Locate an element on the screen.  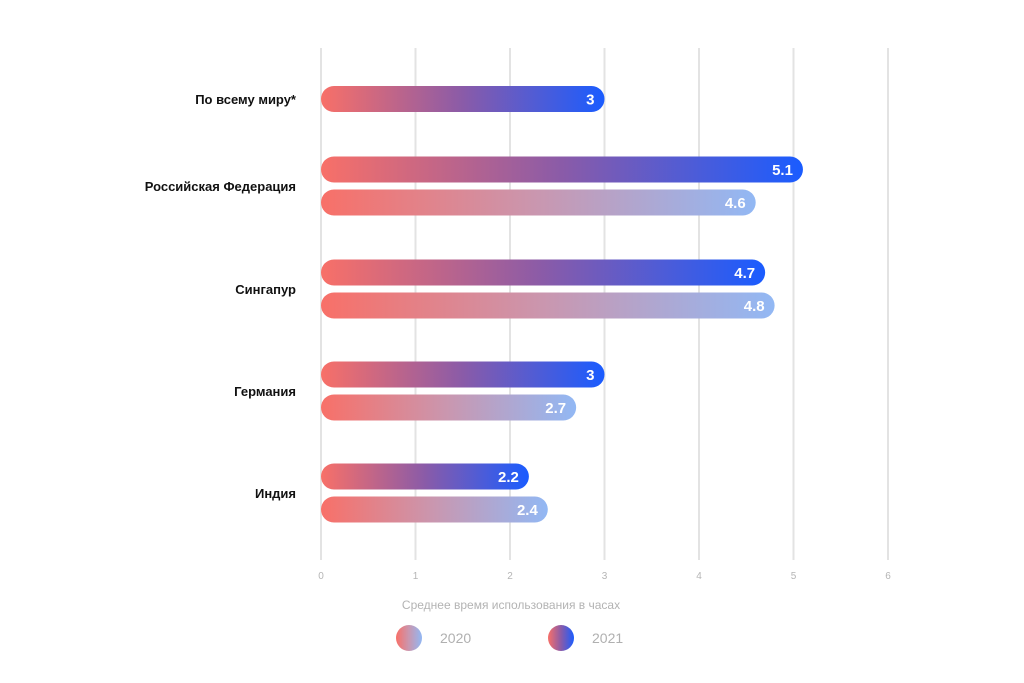
x-tick-label: 0 is located at coordinates (321, 576).